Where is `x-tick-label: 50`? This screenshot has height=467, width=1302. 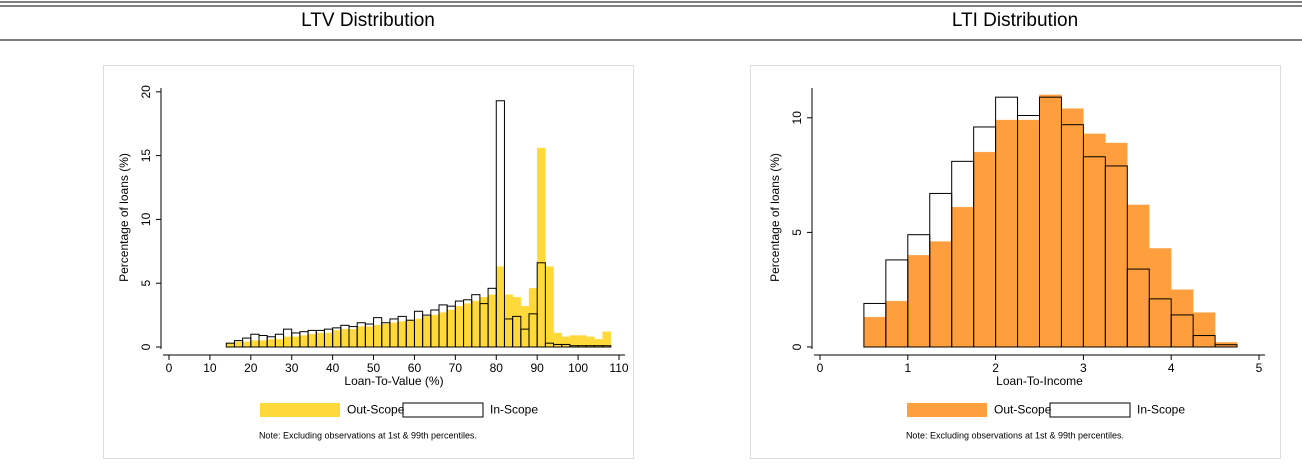
x-tick-label: 50 is located at coordinates (374, 368).